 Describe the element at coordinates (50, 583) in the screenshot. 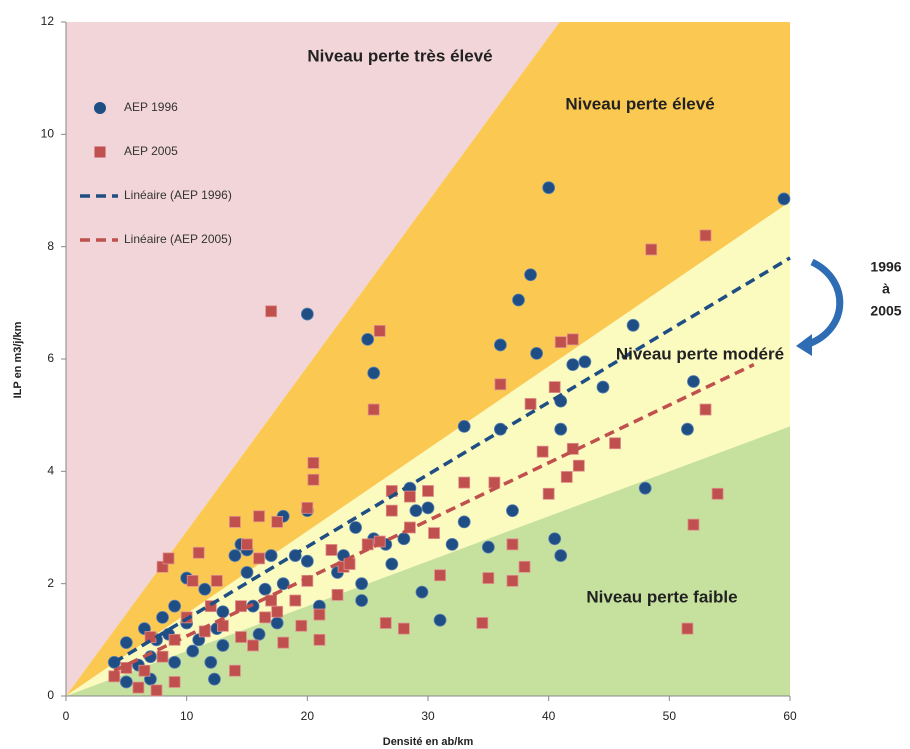

I see `y-tick-label: 2` at that location.